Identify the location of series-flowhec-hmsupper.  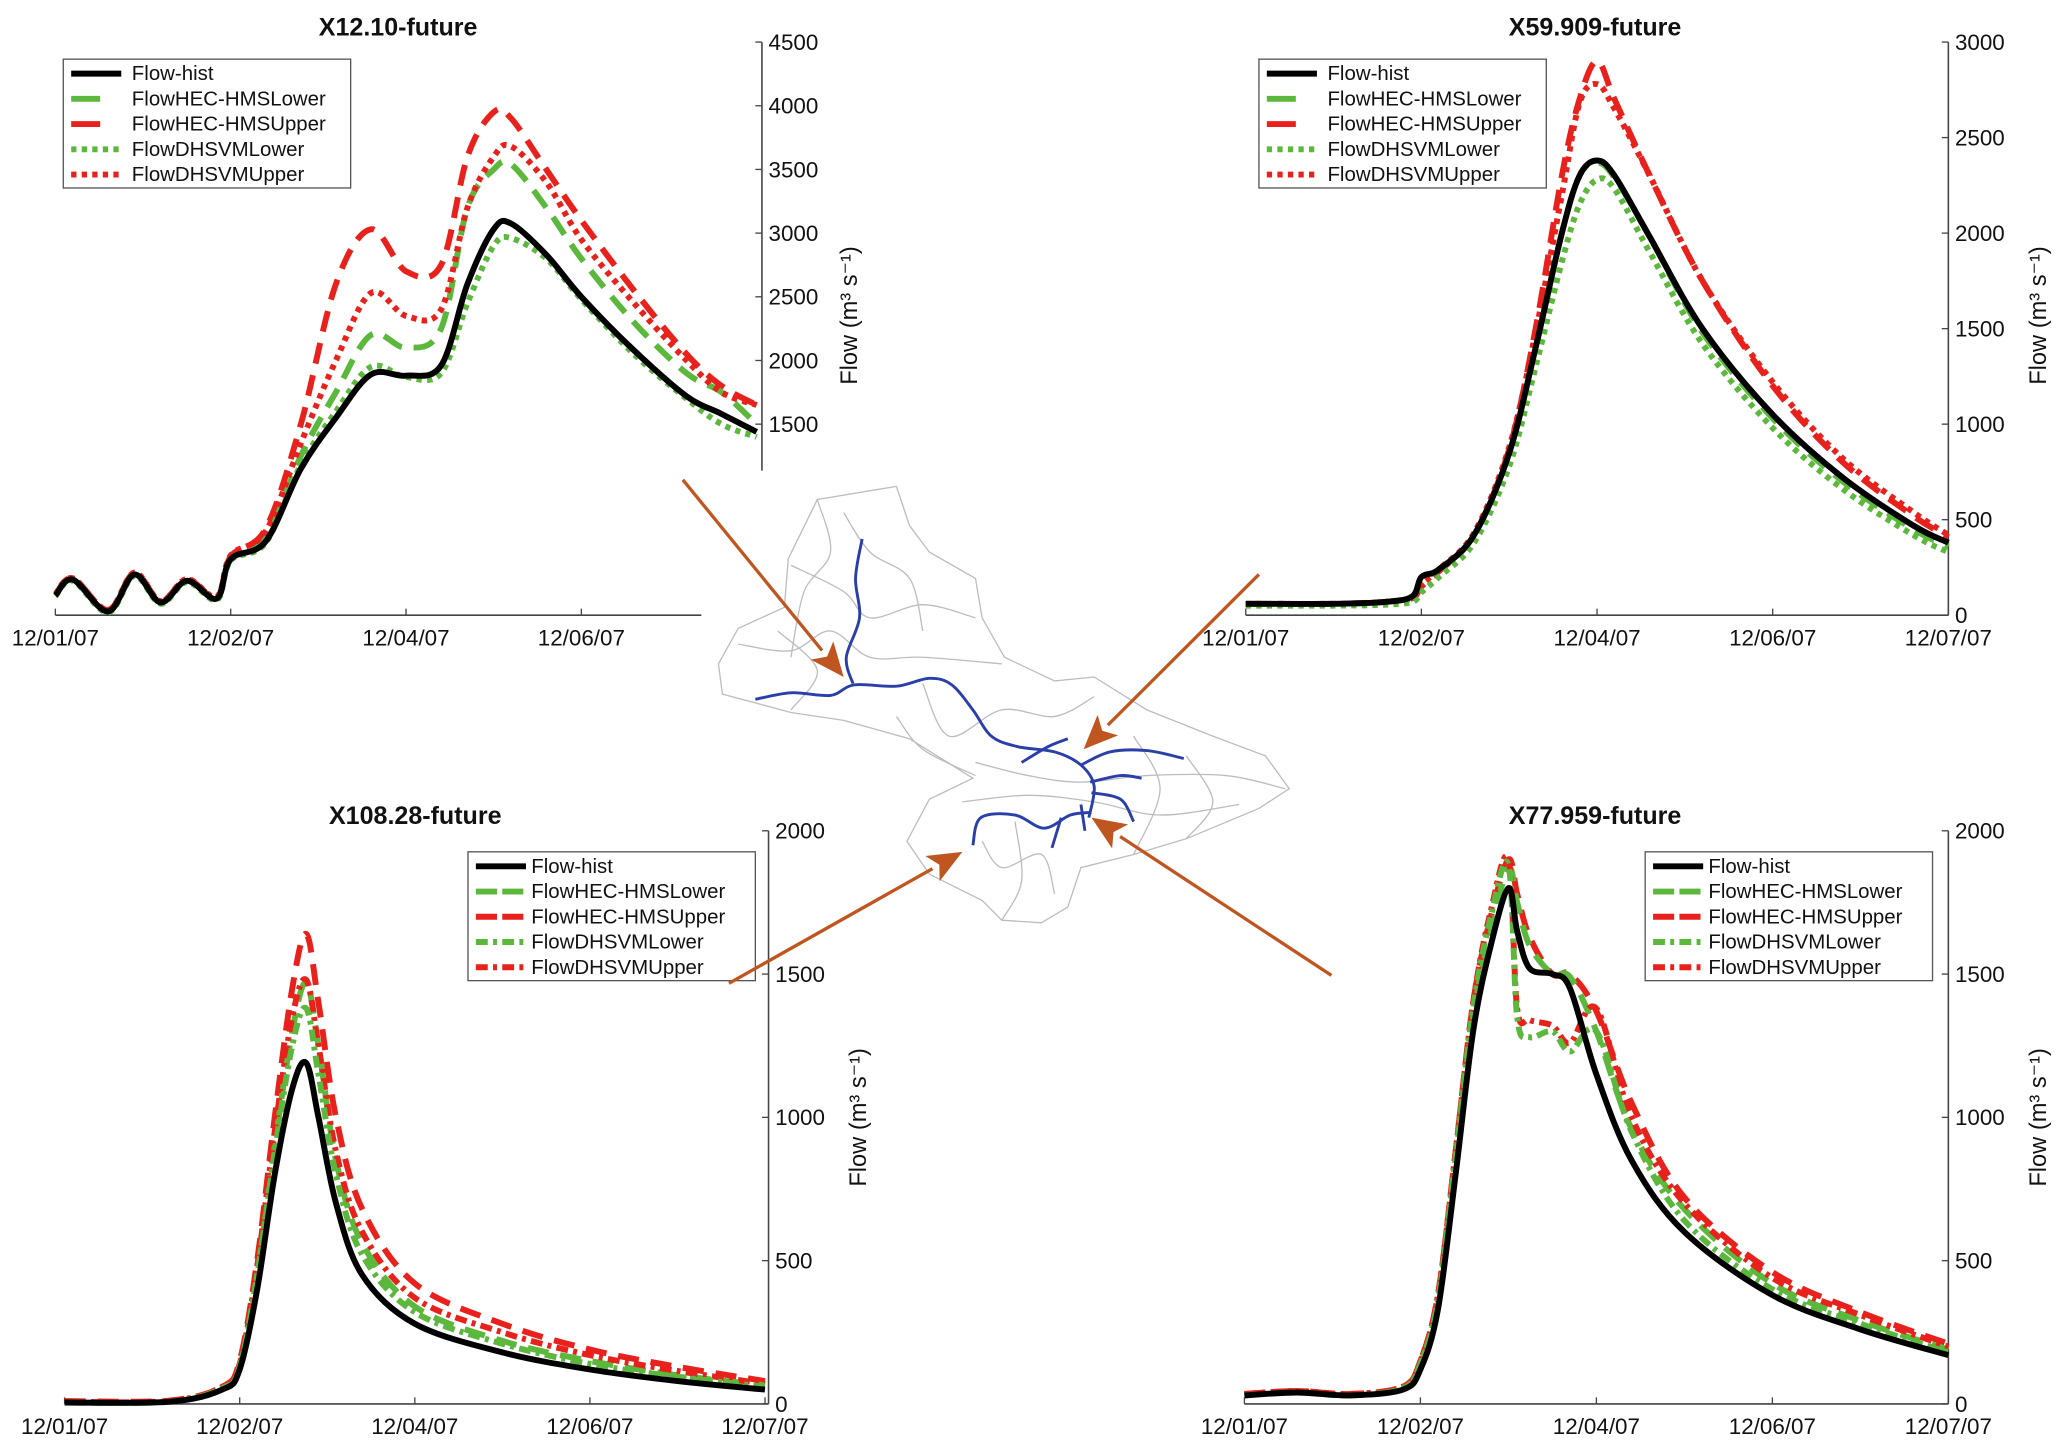
(415, 1168).